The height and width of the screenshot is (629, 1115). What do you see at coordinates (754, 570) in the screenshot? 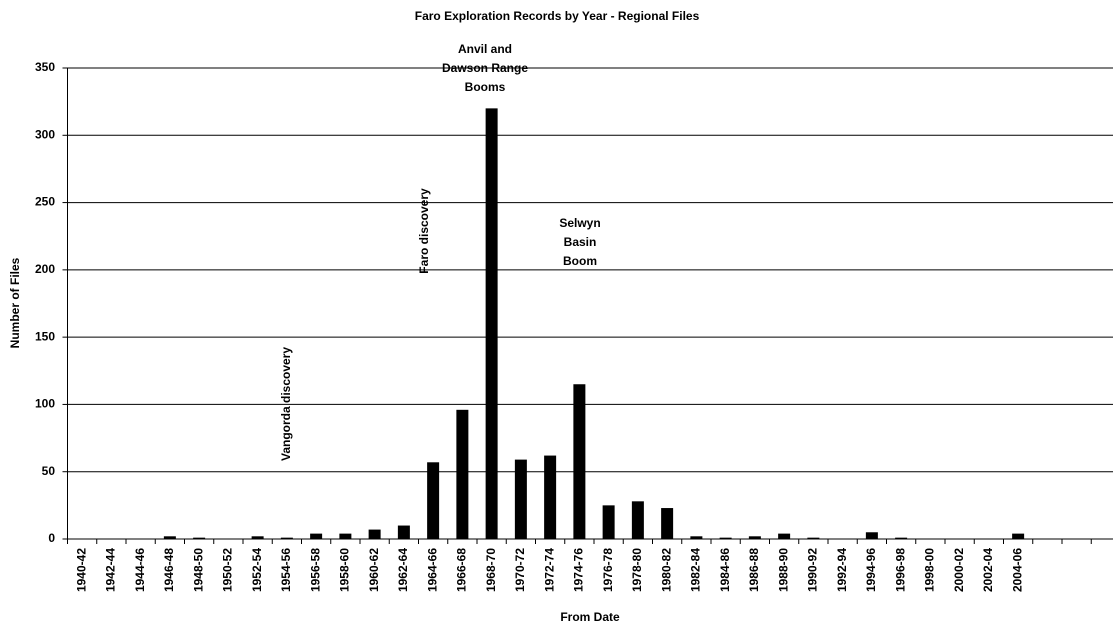
I see `x-tick-label: 1986-88` at bounding box center [754, 570].